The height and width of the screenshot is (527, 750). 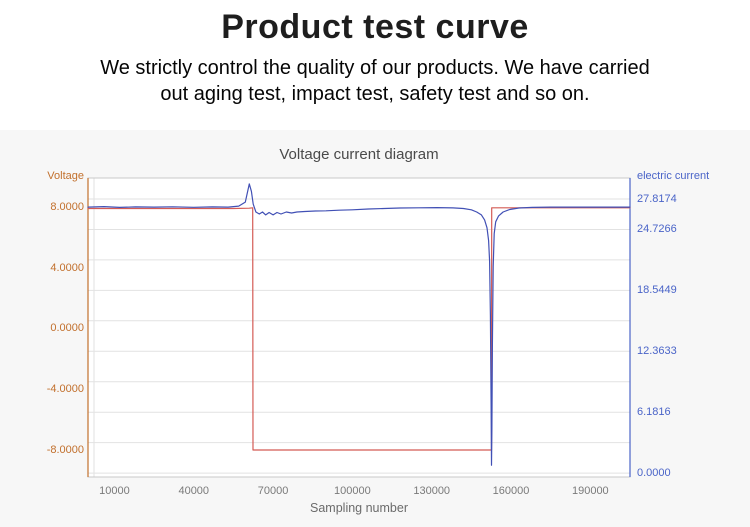 I want to click on left-tick-label: 4.0000, so click(x=67, y=267).